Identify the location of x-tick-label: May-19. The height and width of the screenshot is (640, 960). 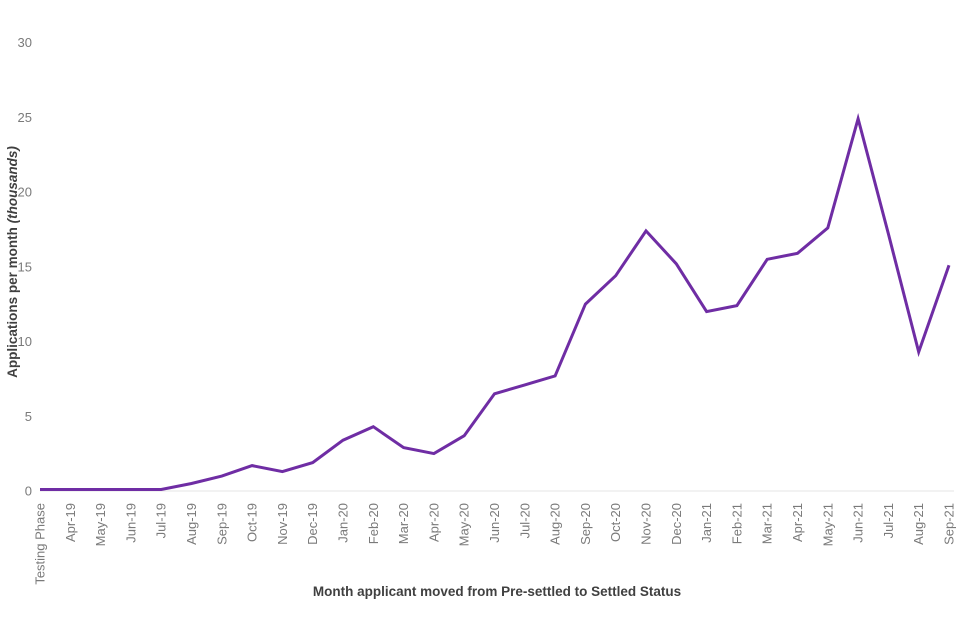
(100, 524).